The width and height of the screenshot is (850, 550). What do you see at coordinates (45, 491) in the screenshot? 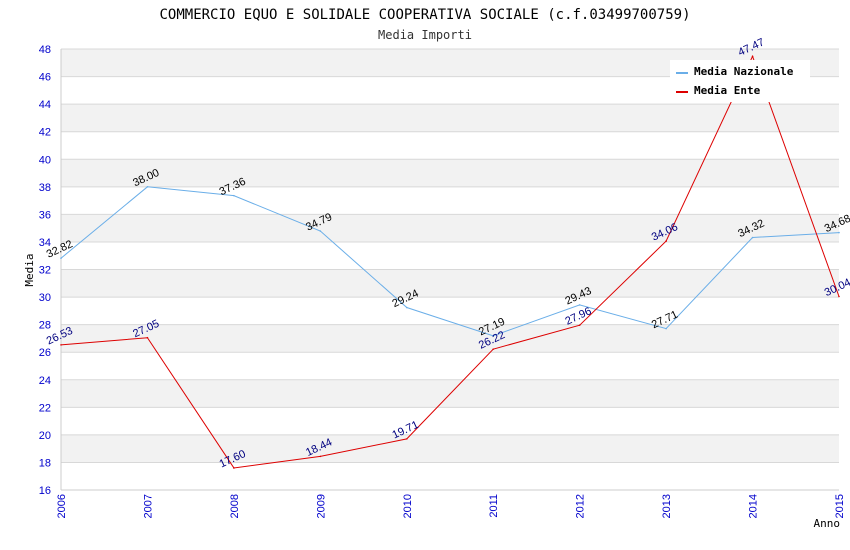
I see `y-tick-label: 16` at bounding box center [45, 491].